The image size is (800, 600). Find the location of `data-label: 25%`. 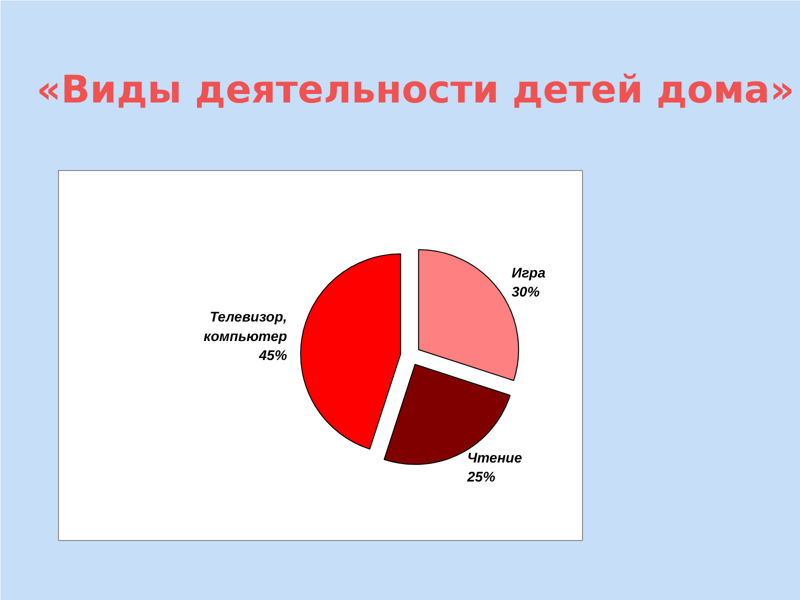

data-label: 25% is located at coordinates (481, 476).